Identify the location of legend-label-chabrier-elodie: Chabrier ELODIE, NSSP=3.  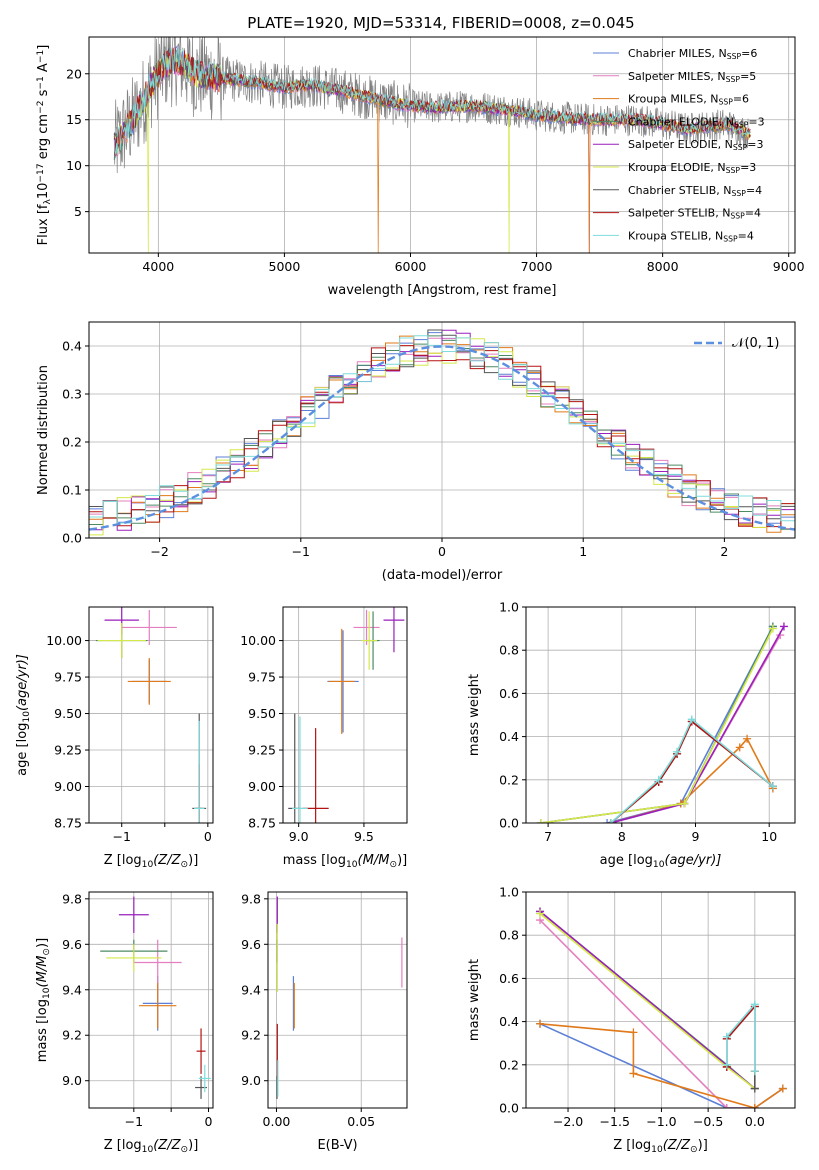
(696, 122).